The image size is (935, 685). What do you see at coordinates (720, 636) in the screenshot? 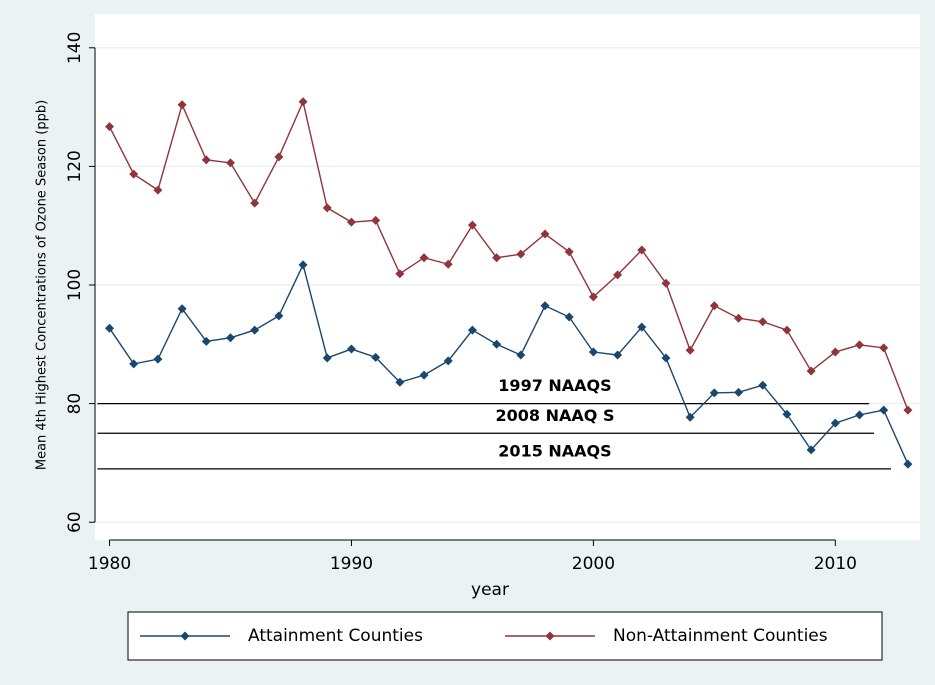
I see `legend-label: Non-Attainment Counties` at bounding box center [720, 636].